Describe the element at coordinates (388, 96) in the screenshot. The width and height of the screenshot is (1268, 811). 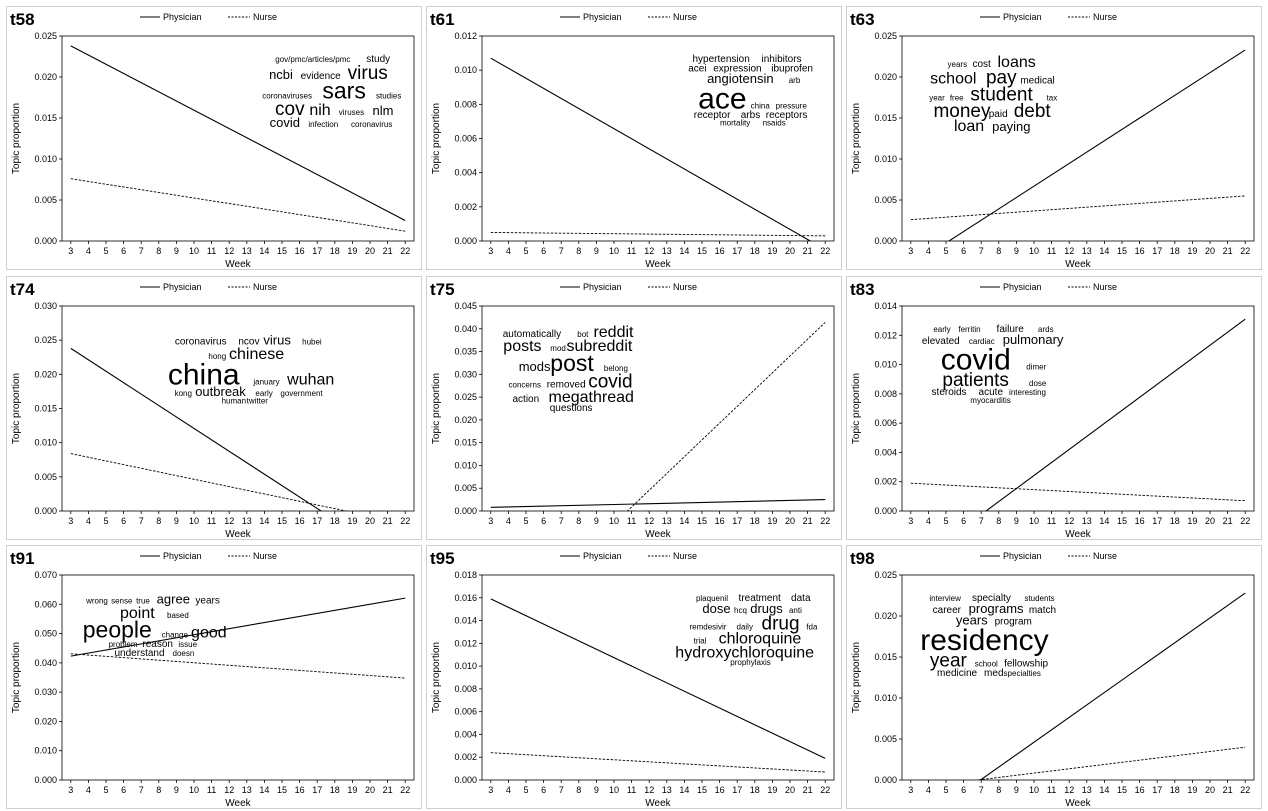
I see `word-studies: studies` at that location.